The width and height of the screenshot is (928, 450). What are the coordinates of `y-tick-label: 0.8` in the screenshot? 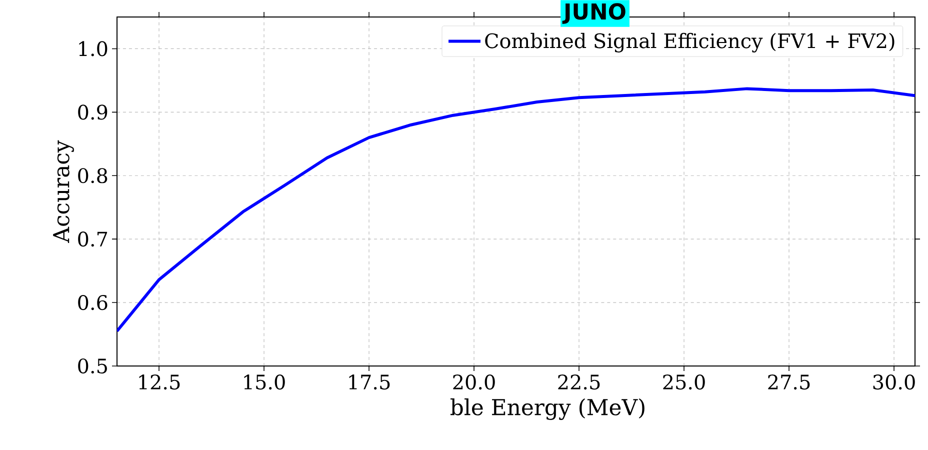 It's located at (93, 176).